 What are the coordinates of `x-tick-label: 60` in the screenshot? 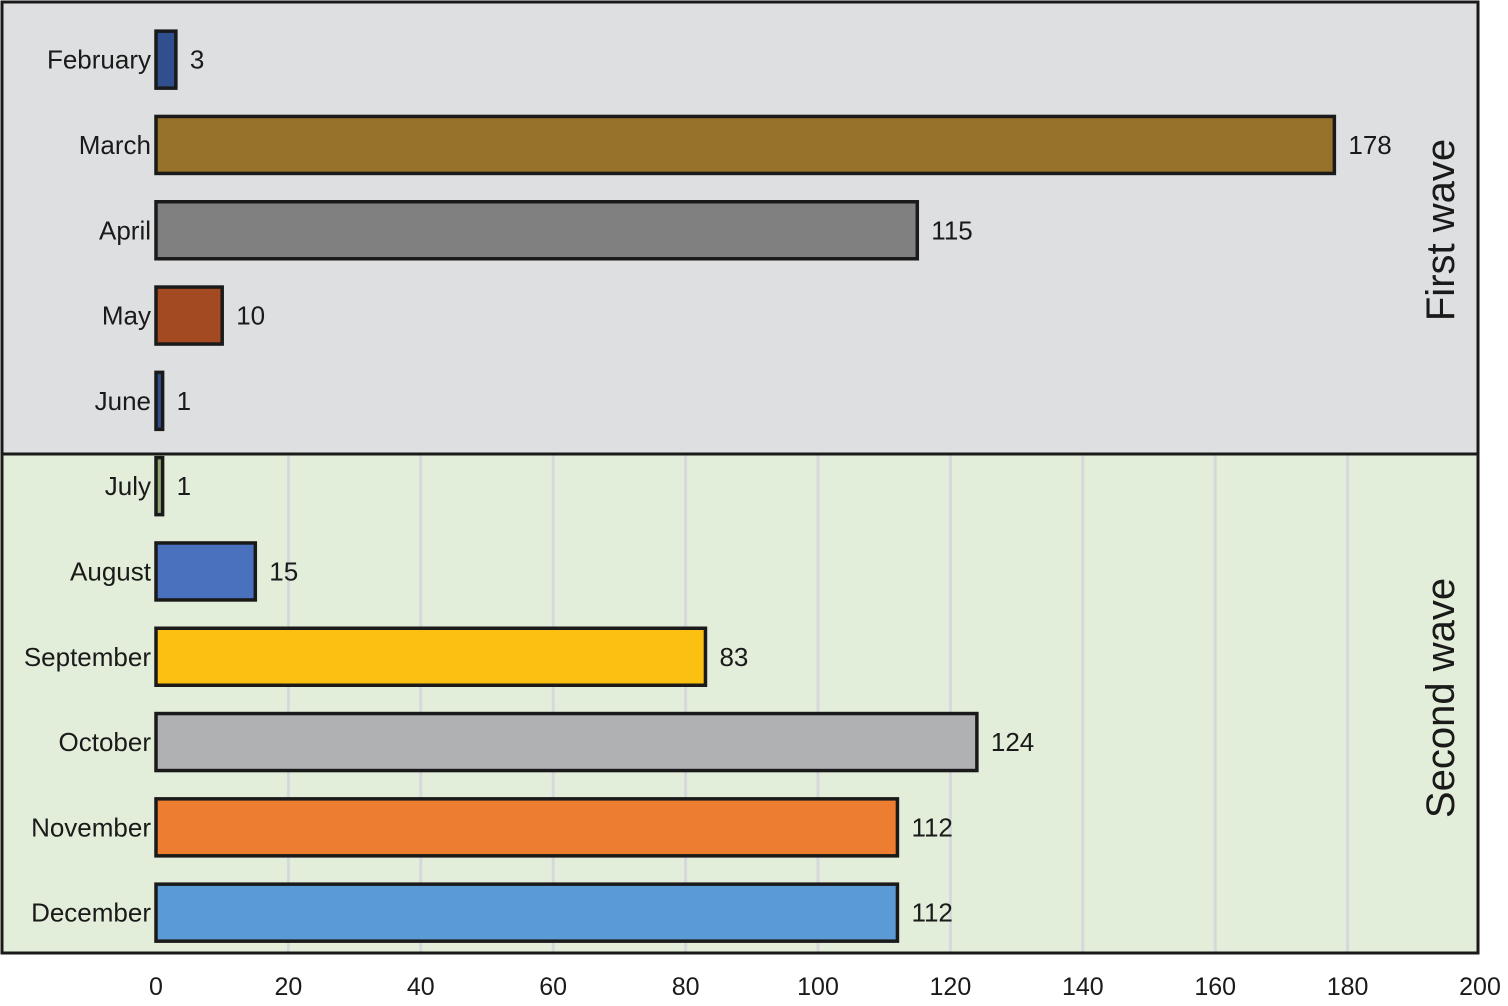 It's located at (553, 987).